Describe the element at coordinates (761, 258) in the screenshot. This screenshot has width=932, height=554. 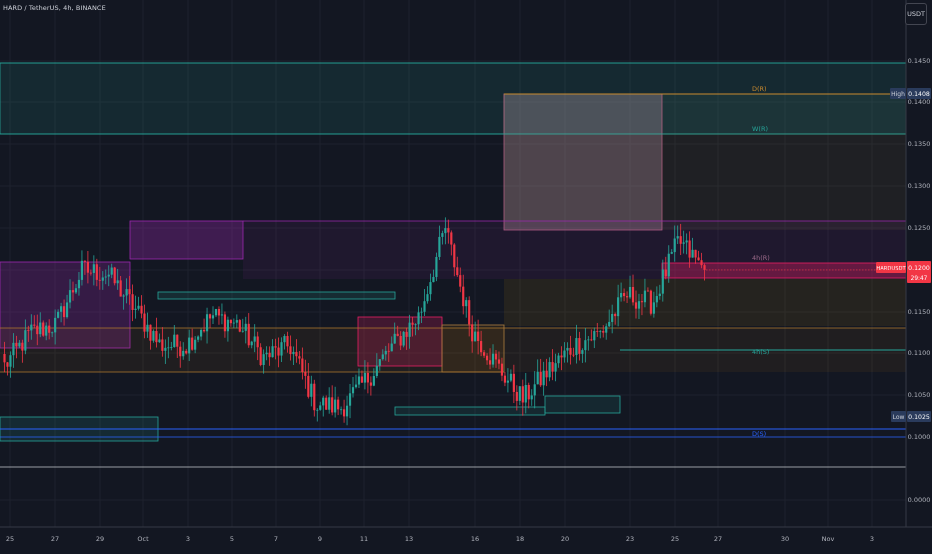
I see `pivot-label-2: 4h(R)` at that location.